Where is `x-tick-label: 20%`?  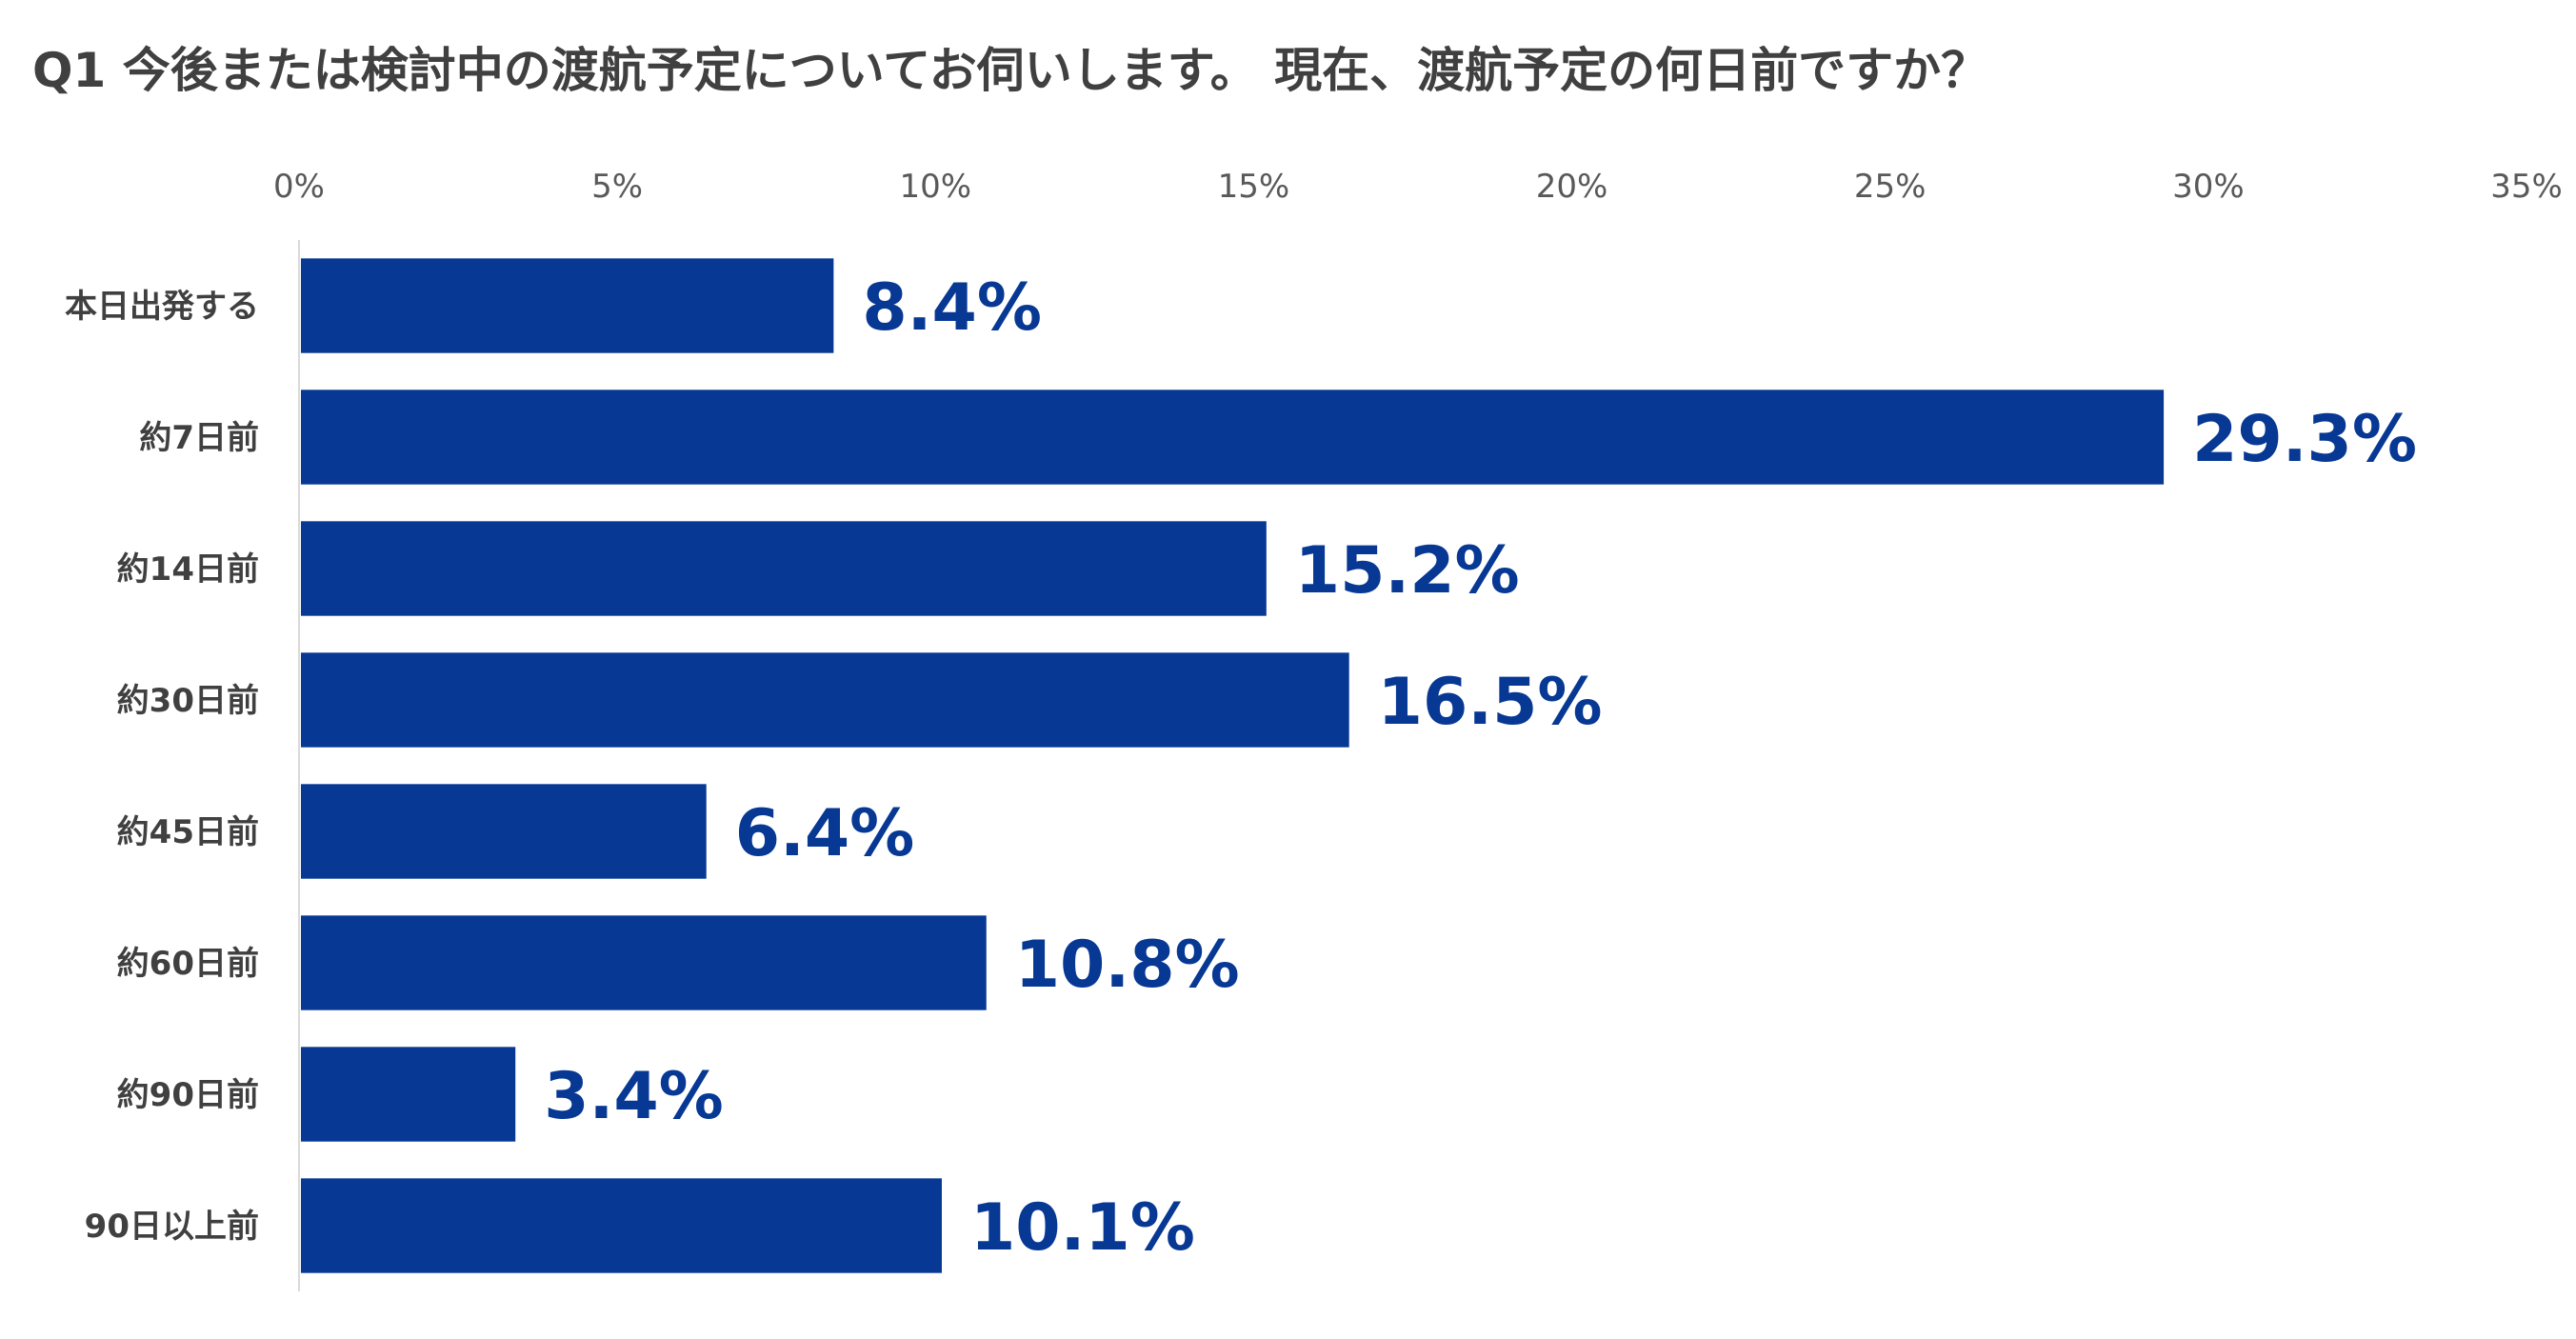 x-tick-label: 20% is located at coordinates (1572, 187).